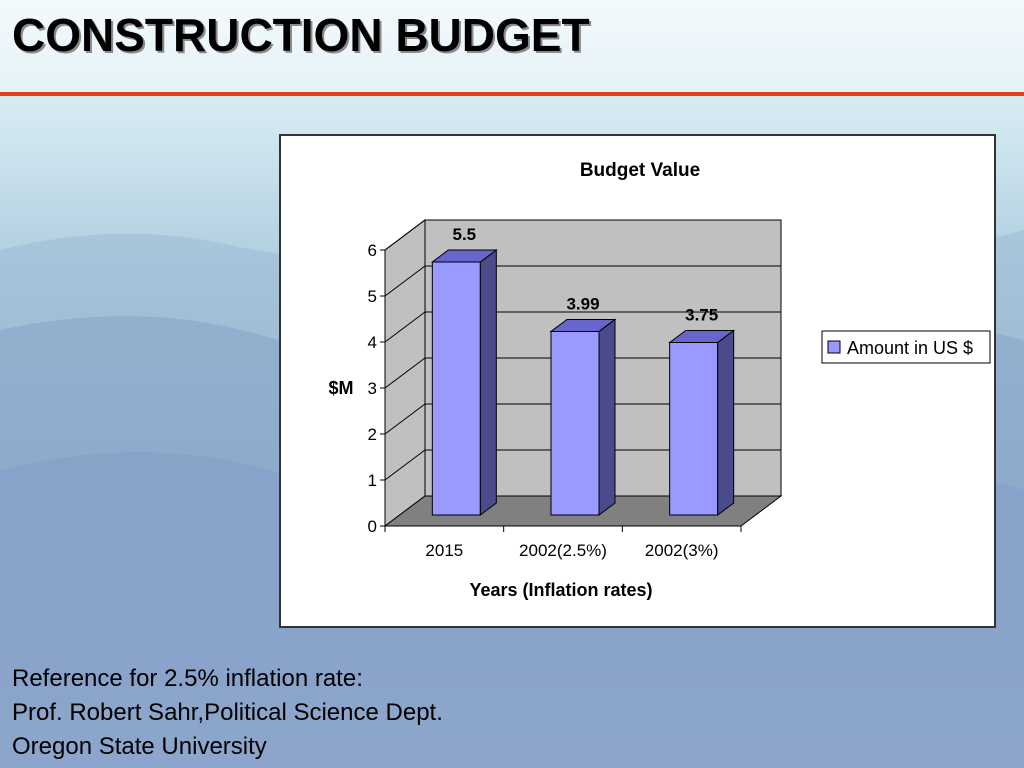 The height and width of the screenshot is (768, 1024). Describe the element at coordinates (372, 342) in the screenshot. I see `y-tick-label: 4` at that location.